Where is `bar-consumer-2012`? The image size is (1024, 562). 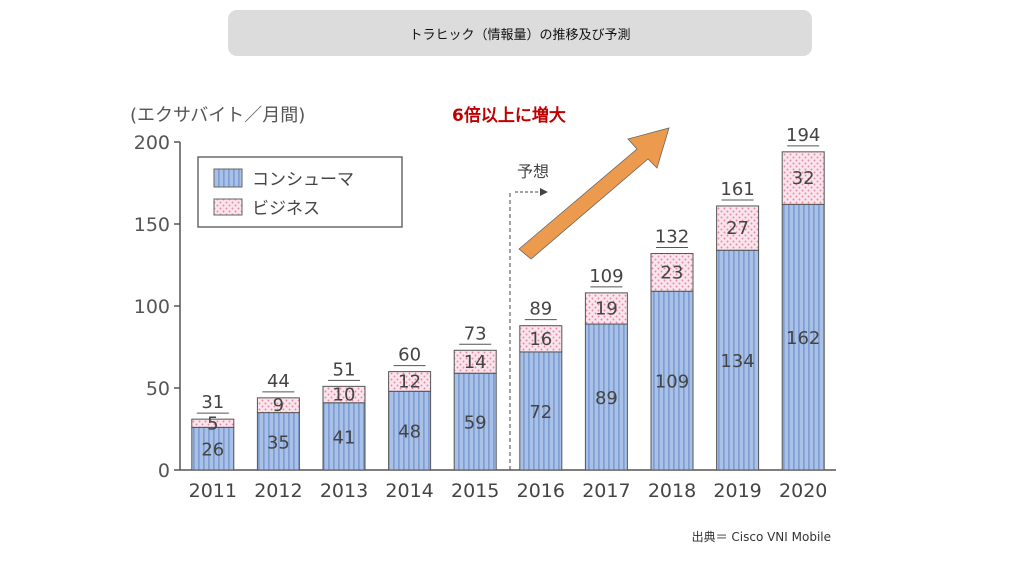
bar-consumer-2012 is located at coordinates (278, 441).